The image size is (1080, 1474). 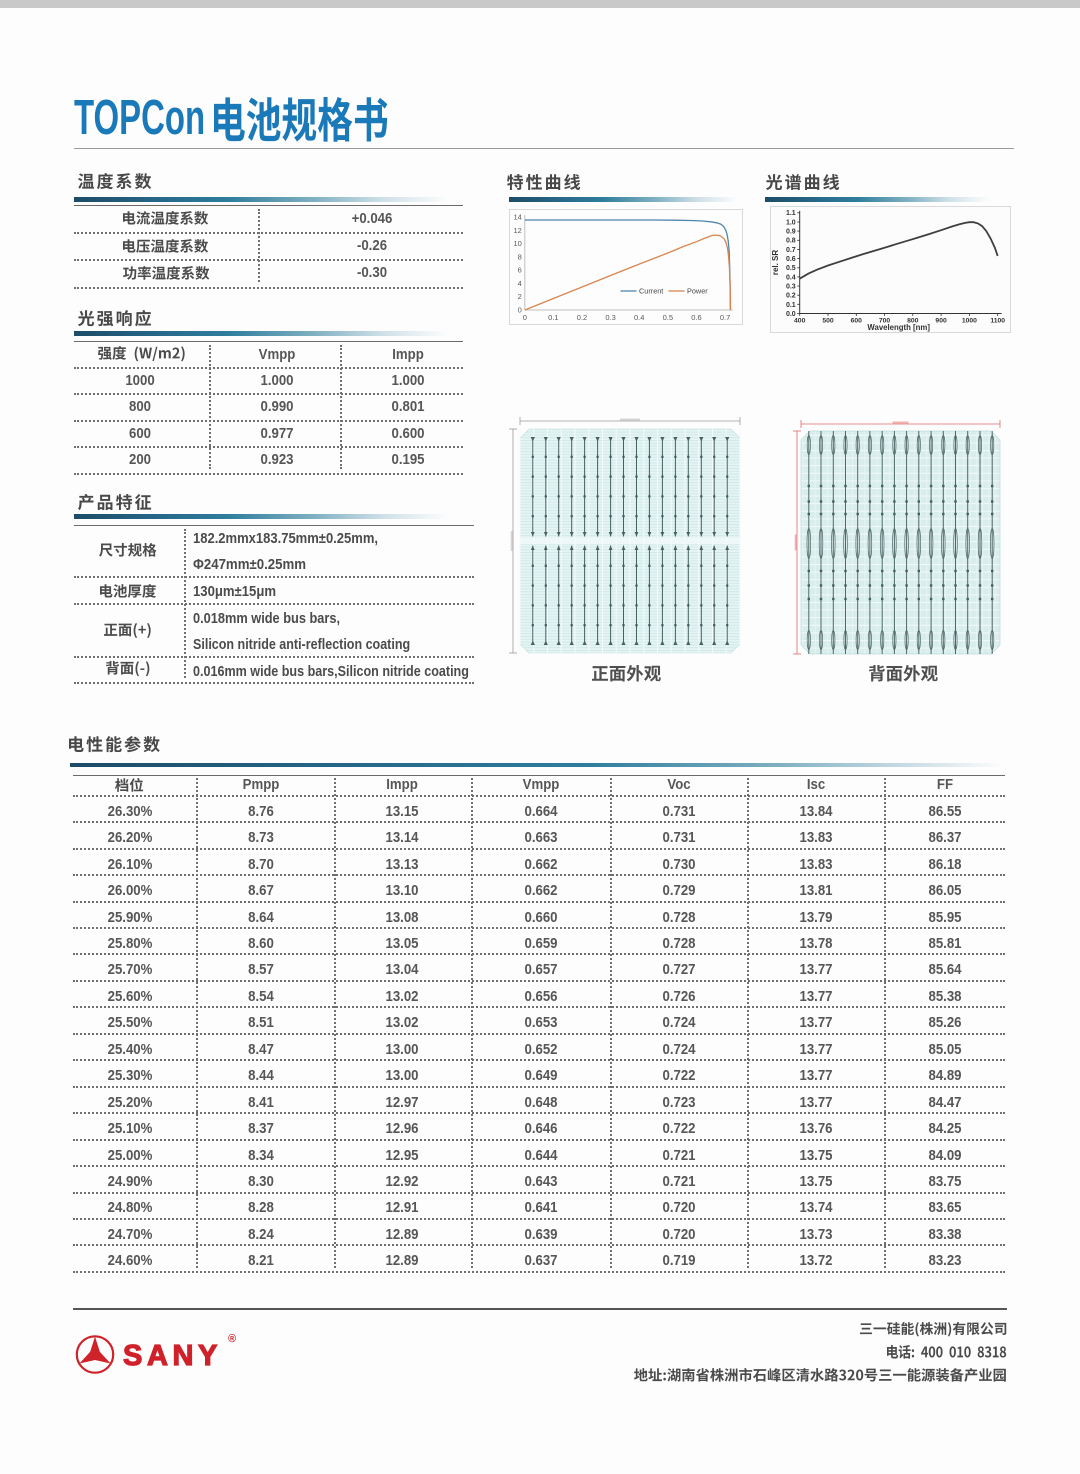 I want to click on svg-text: 4, so click(x=519, y=282).